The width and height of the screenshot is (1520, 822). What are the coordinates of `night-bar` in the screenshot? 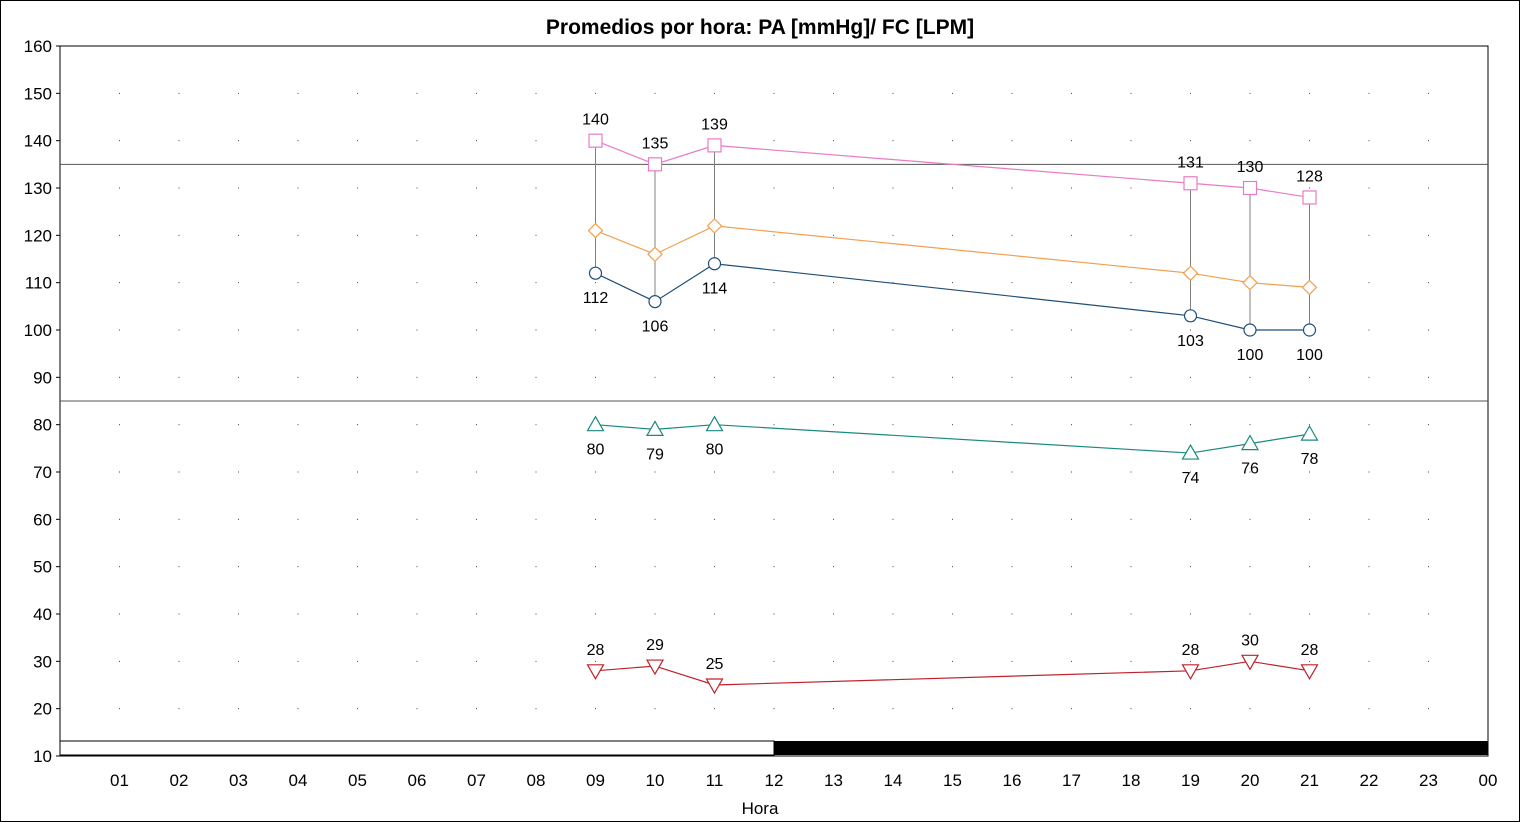 It's located at (1131, 748).